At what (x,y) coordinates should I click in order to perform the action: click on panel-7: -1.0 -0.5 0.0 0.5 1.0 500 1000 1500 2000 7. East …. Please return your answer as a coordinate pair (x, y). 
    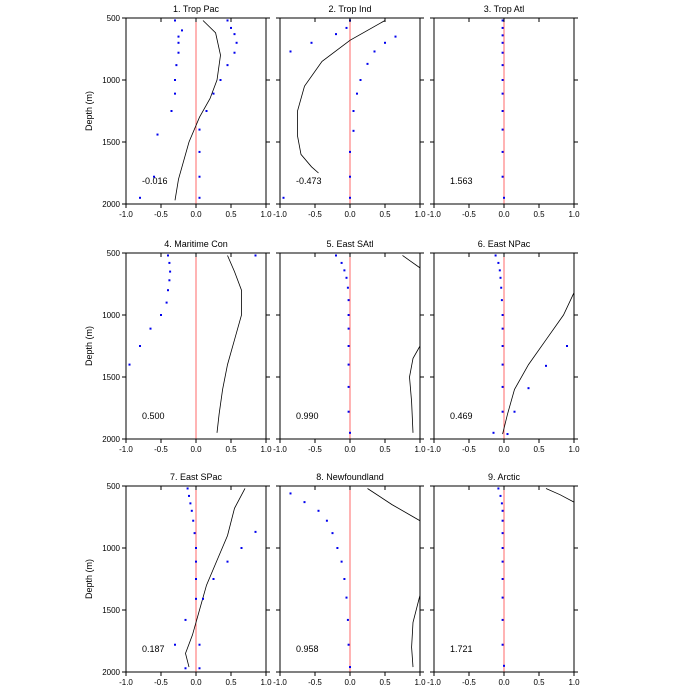
    Looking at the image, I should click on (178, 579).